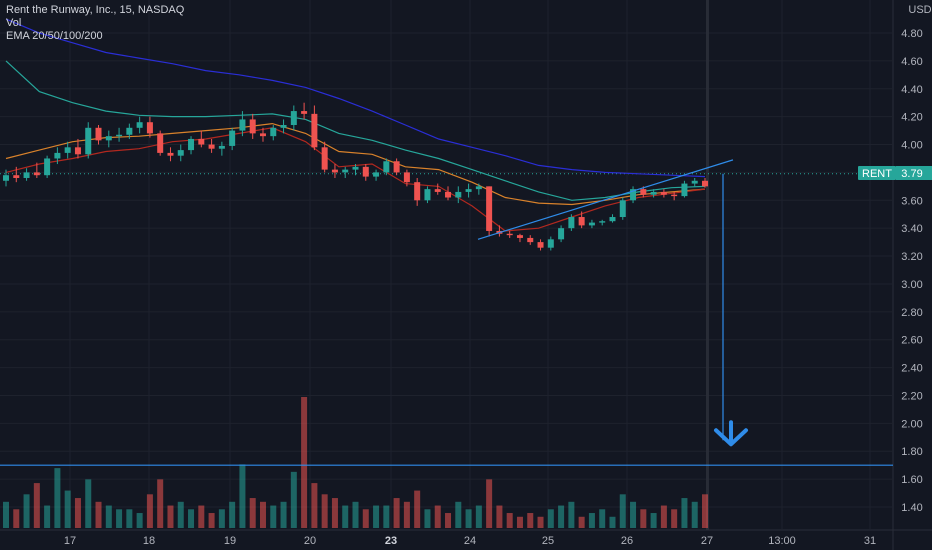  I want to click on y-tick-label: 3.40, so click(911, 229).